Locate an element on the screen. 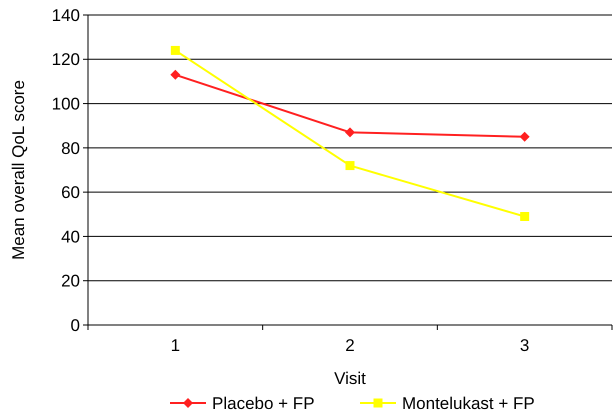 Image resolution: width=616 pixels, height=419 pixels. legend-label: Placebo + FP is located at coordinates (263, 403).